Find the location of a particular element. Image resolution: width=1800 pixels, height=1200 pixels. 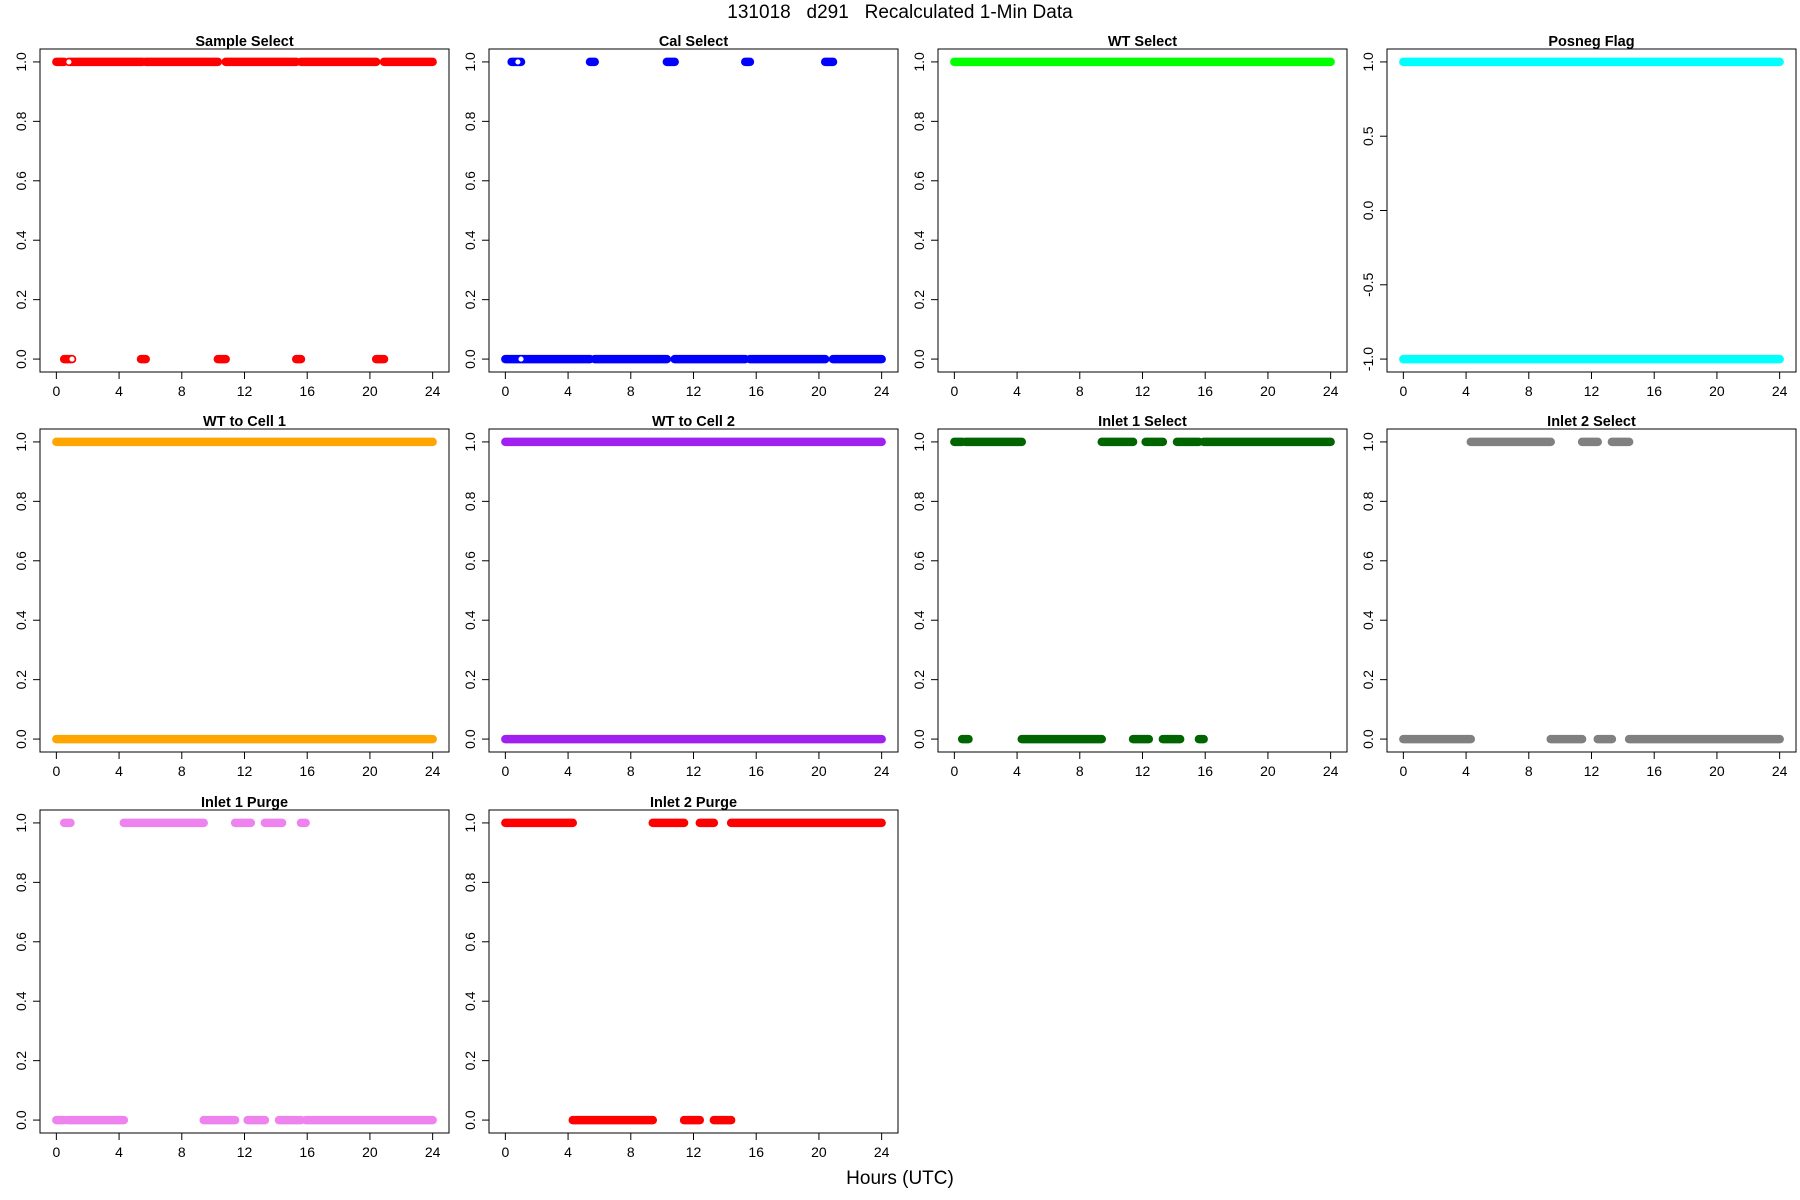

wt-to-cell-2-y-tick-label: 0.0 is located at coordinates (470, 739).